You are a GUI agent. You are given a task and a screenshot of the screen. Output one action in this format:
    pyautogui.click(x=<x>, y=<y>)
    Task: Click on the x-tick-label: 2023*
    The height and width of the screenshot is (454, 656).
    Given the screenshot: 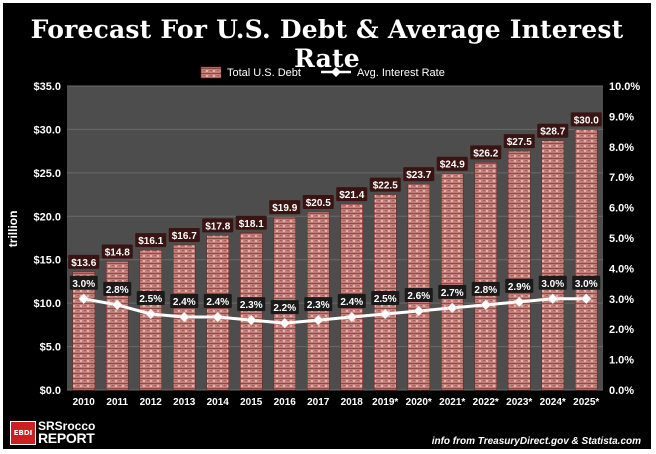 What is the action you would take?
    pyautogui.click(x=519, y=402)
    